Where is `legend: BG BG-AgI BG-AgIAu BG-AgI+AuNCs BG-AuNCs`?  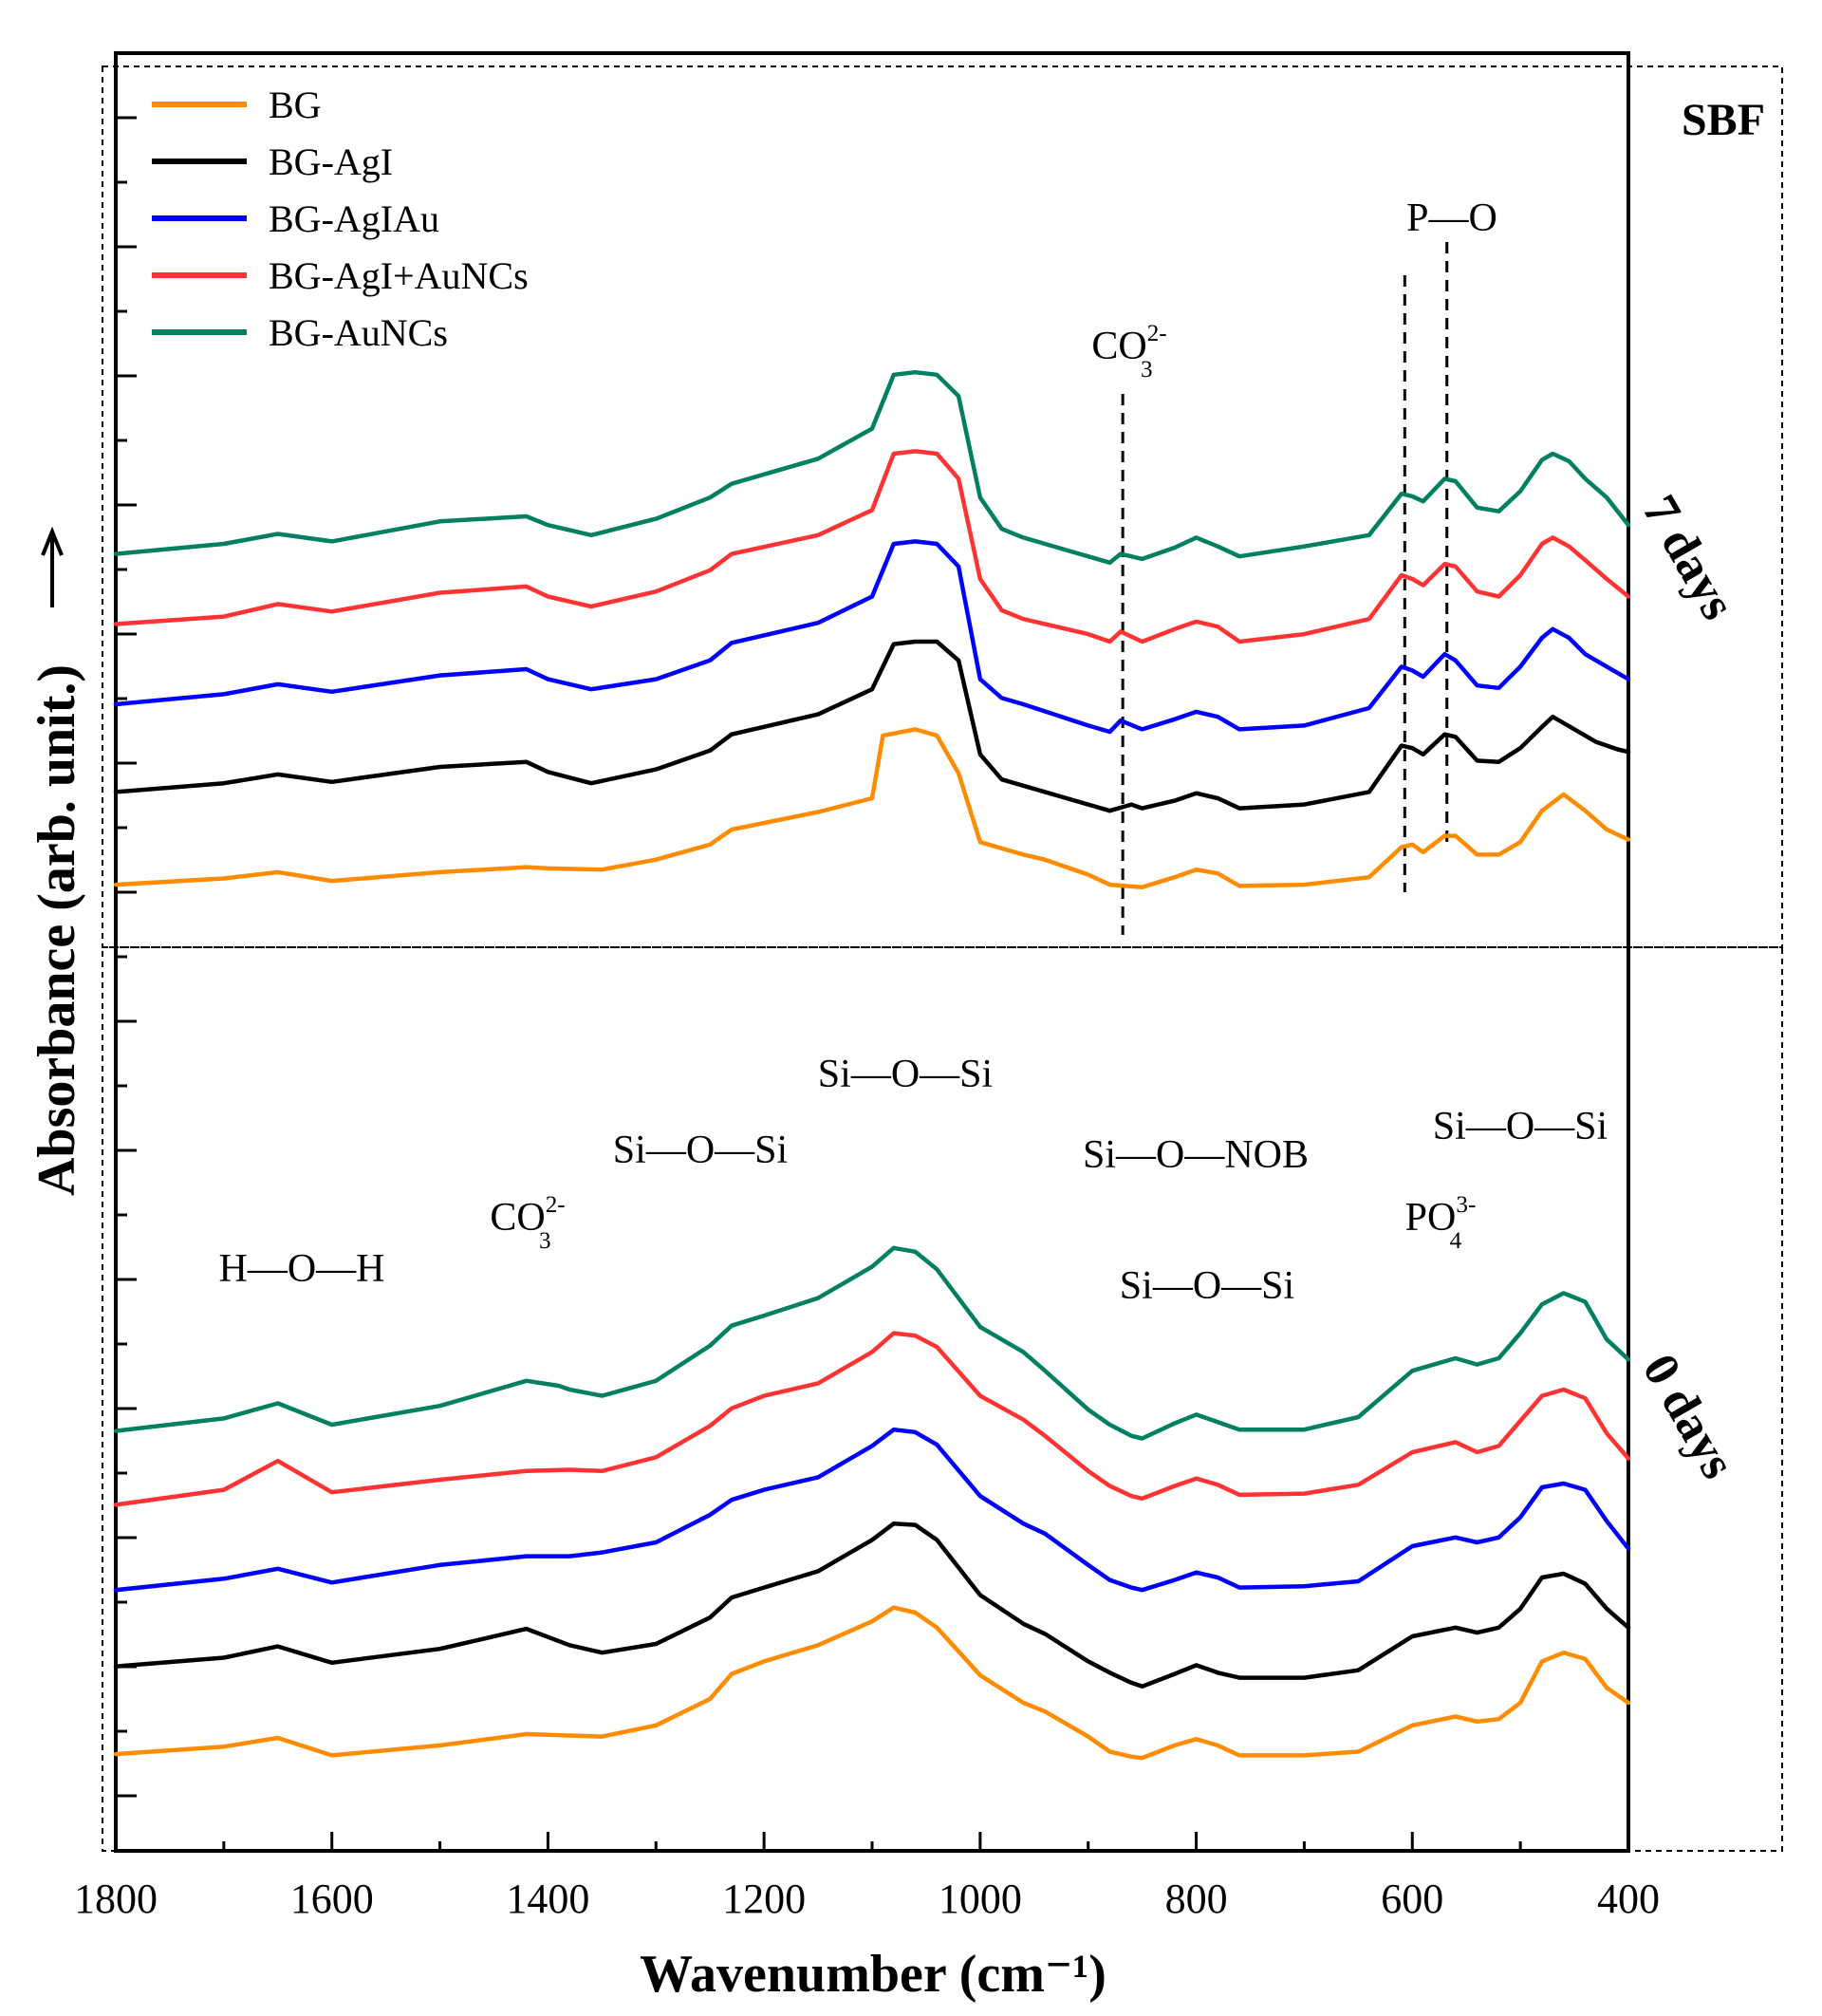 legend: BG BG-AgI BG-AgIAu BG-AgI+AuNCs BG-AuNCs is located at coordinates (340, 219).